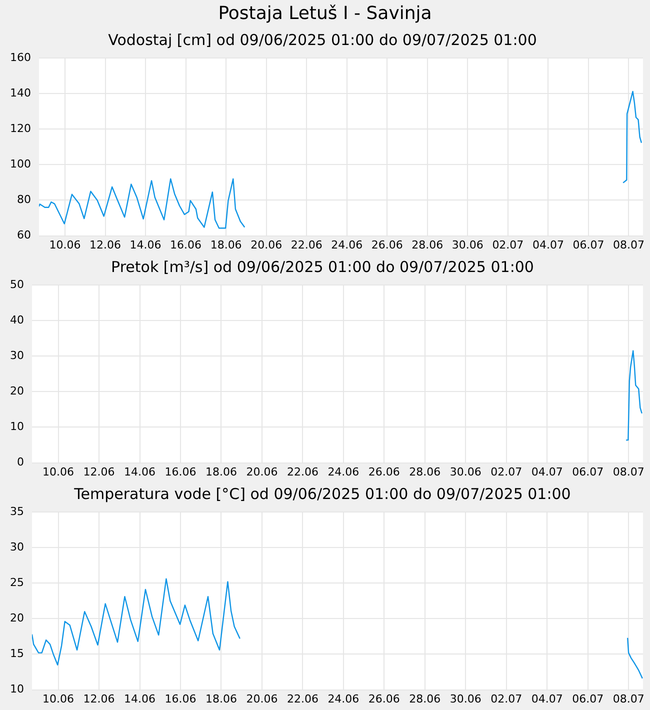 The image size is (650, 710). I want to click on y-tick-label: 160, so click(20, 57).